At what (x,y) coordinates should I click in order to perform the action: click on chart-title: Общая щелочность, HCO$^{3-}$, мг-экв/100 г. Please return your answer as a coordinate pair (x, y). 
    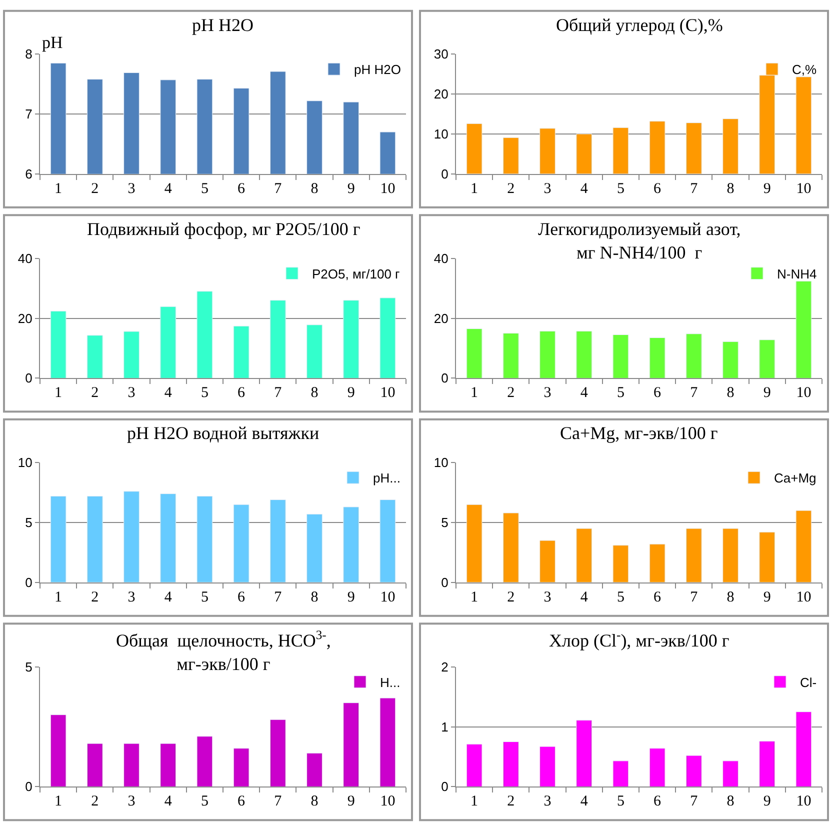
    Looking at the image, I should click on (223, 651).